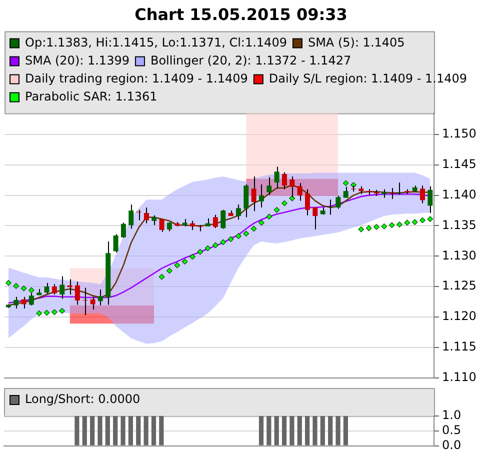 This screenshot has height=457, width=480. What do you see at coordinates (251, 60) in the screenshot?
I see `legend-label: Bollinger (20, 2): 1.1372 - 1.1427` at bounding box center [251, 60].